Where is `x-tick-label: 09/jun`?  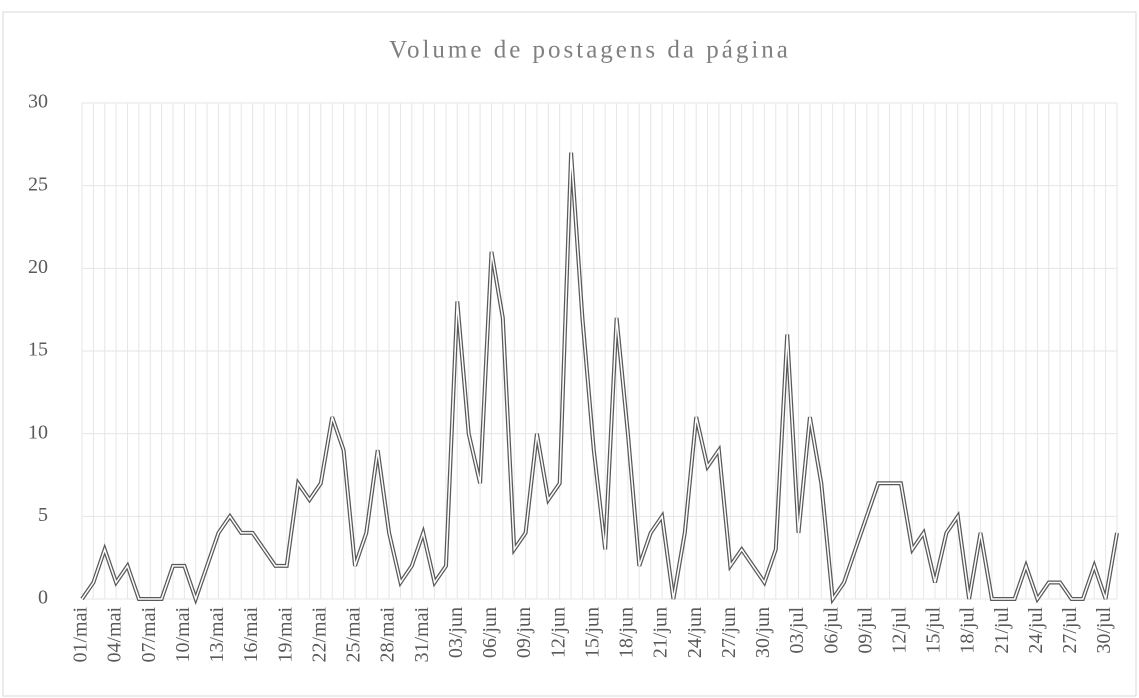 x-tick-label: 09/jun is located at coordinates (524, 632).